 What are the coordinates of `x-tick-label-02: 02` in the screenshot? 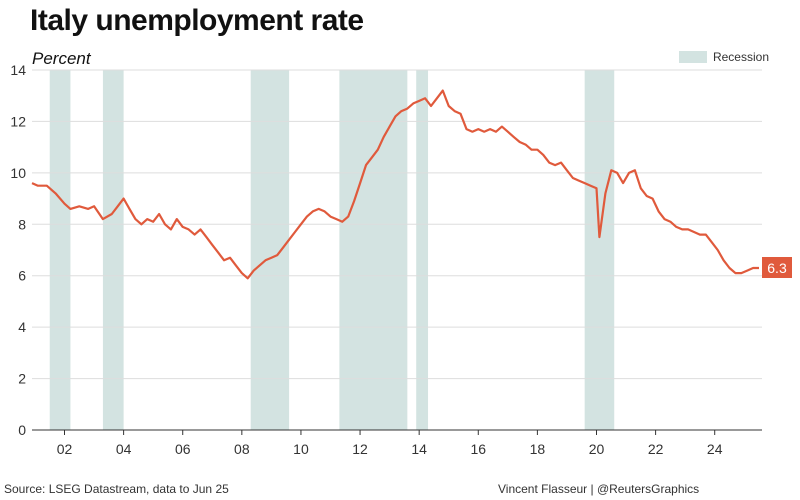 It's located at (65, 449).